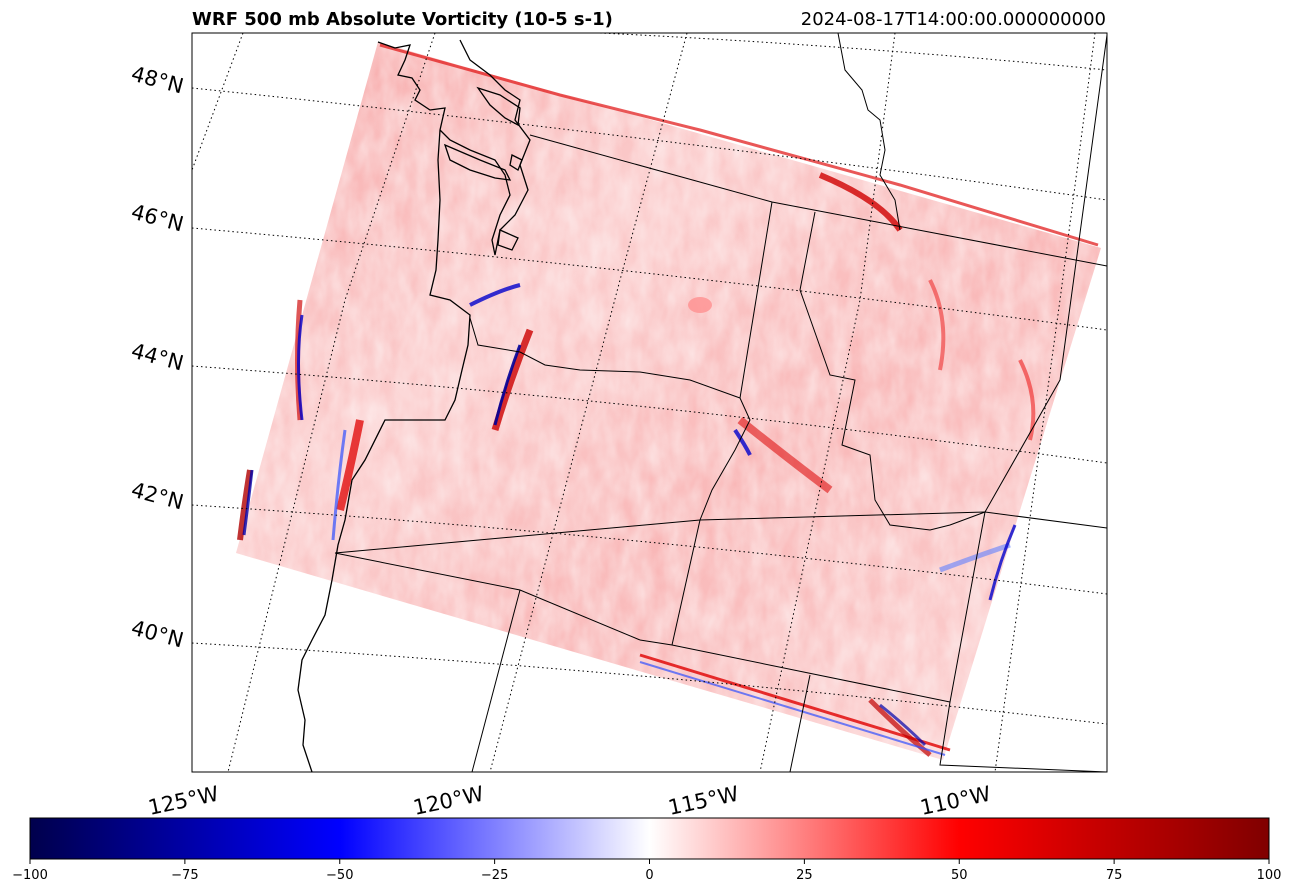  Describe the element at coordinates (955, 801) in the screenshot. I see `lon-label-110: 110°W` at that location.